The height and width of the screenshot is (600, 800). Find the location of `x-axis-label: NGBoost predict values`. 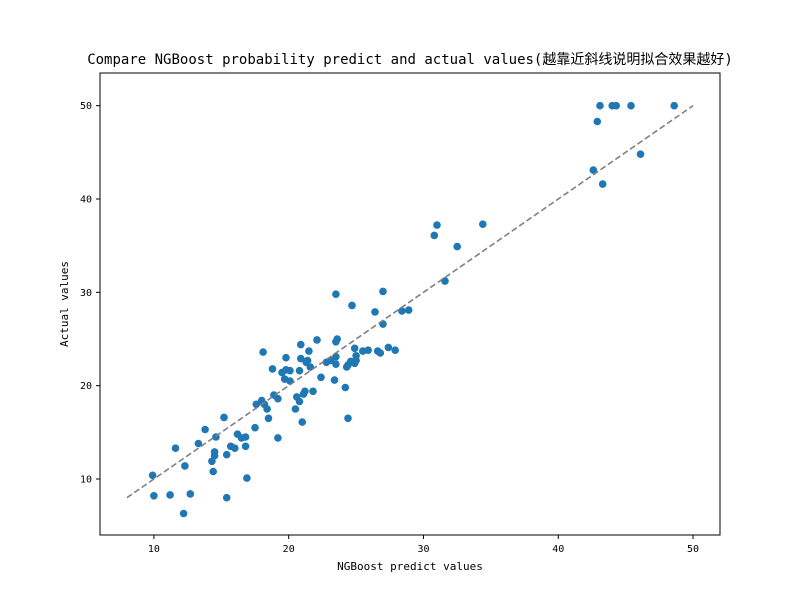

x-axis-label: NGBoost predict values is located at coordinates (410, 566).